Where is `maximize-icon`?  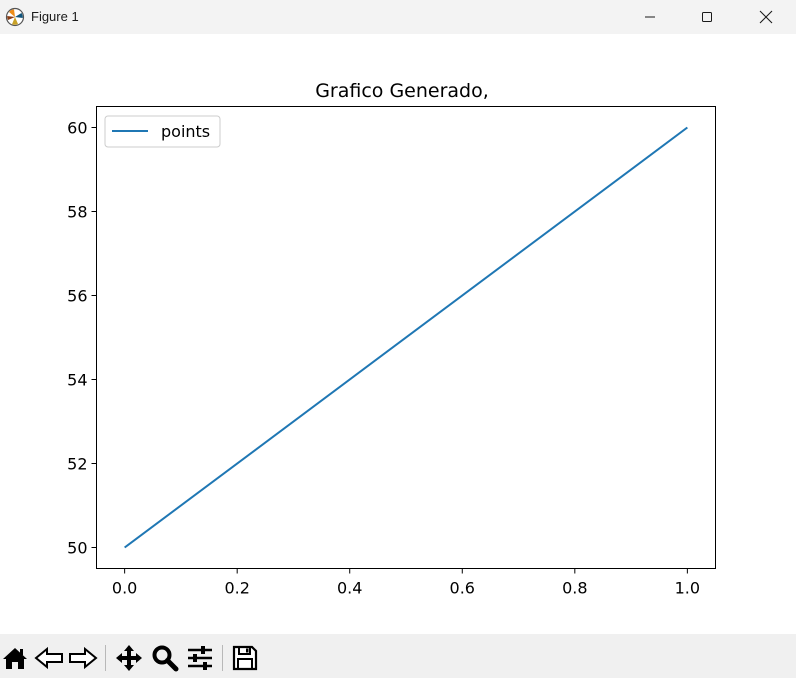
maximize-icon is located at coordinates (707, 17).